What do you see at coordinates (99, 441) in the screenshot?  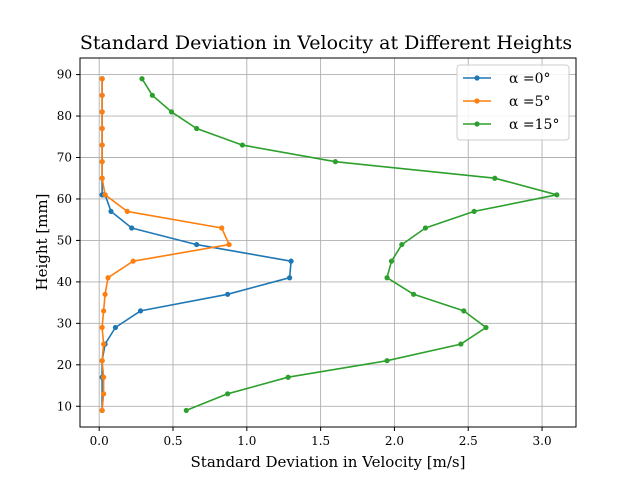 I see `x-tick-label: 0.0` at bounding box center [99, 441].